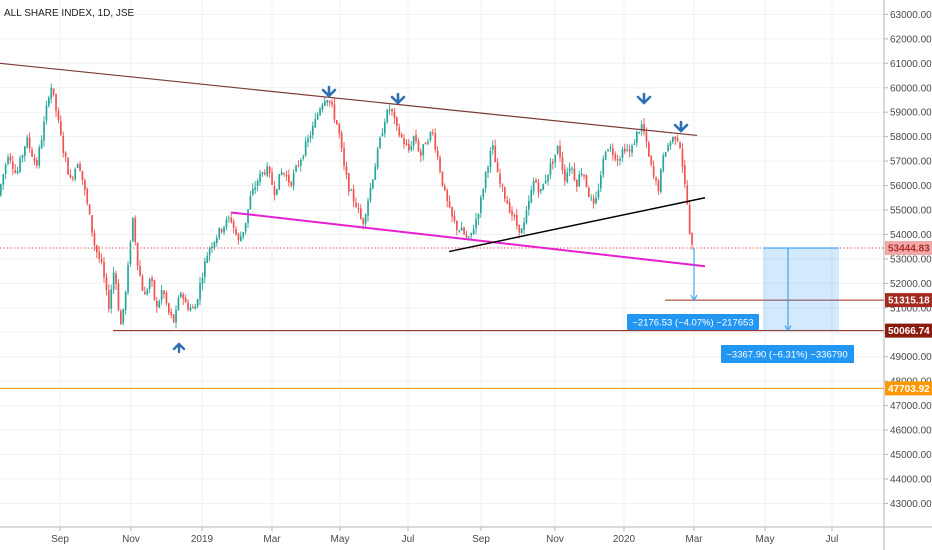  I want to click on x-tick-label: Nov, so click(131, 539).